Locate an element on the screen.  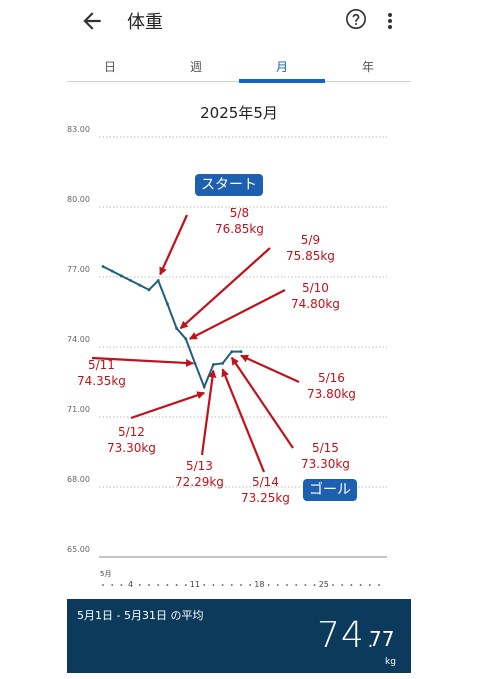
x-month-label: 5月 is located at coordinates (105, 574).